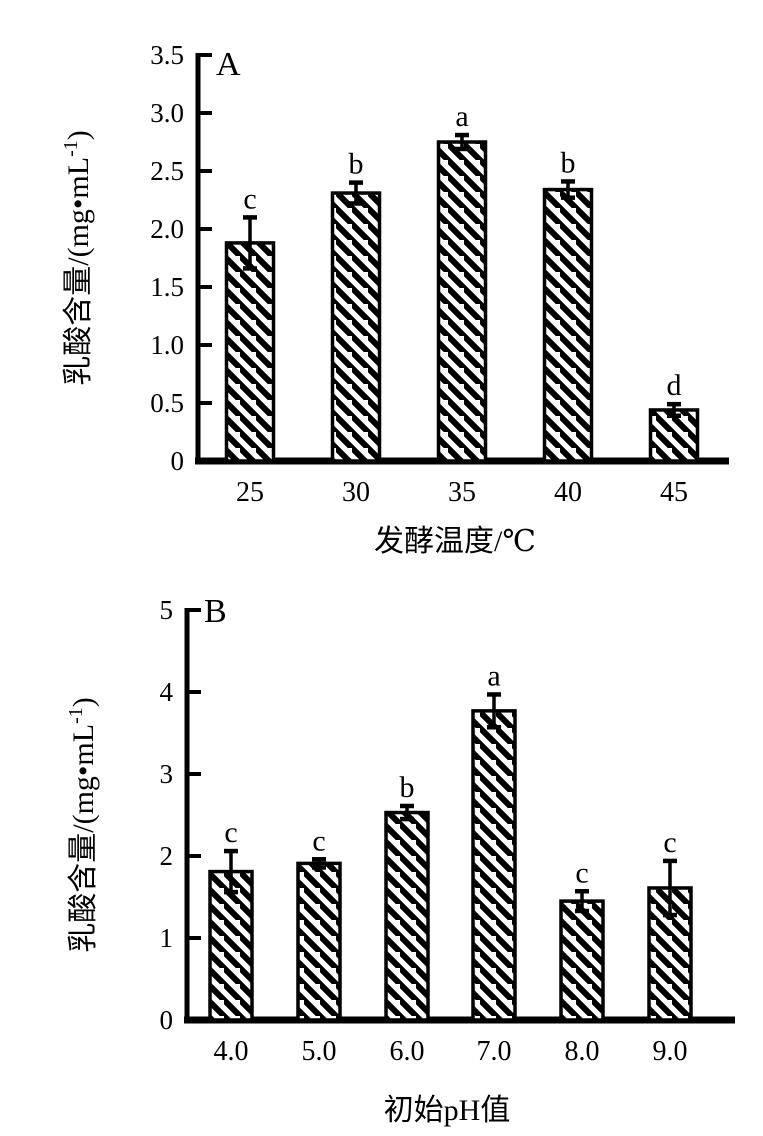  What do you see at coordinates (582, 1051) in the screenshot?
I see `x-tick-label: 8.0` at bounding box center [582, 1051].